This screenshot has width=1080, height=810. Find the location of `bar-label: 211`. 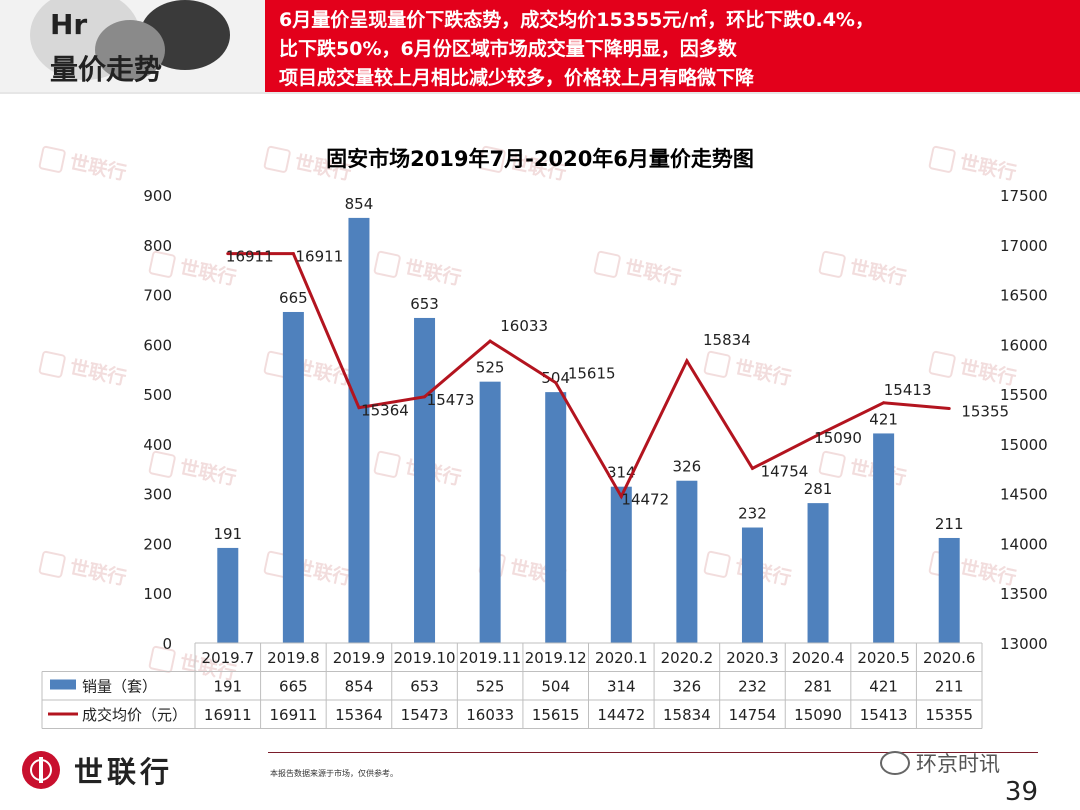

bar-label: 211 is located at coordinates (949, 524).